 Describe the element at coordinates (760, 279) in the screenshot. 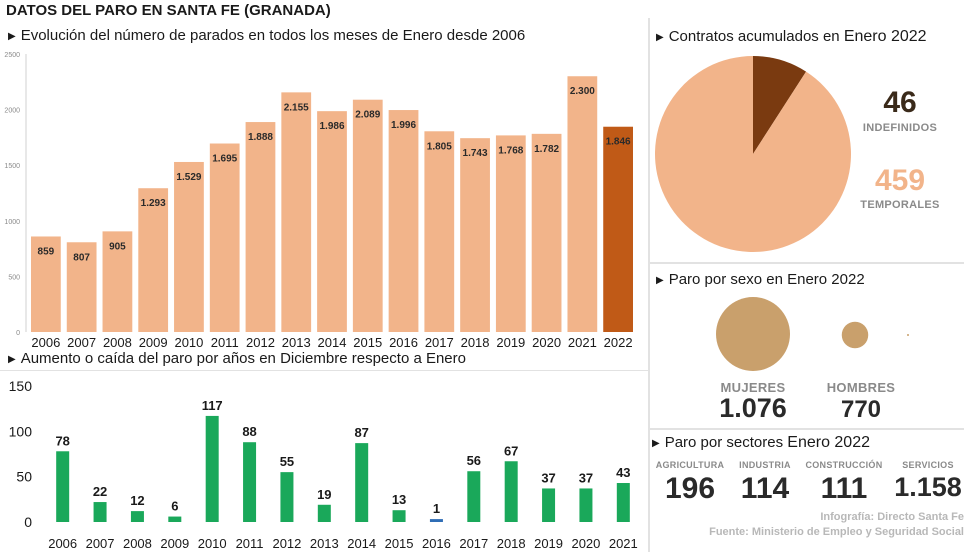

I see `sex-heading: ▶ Paro por sexo en Enero 2022` at that location.